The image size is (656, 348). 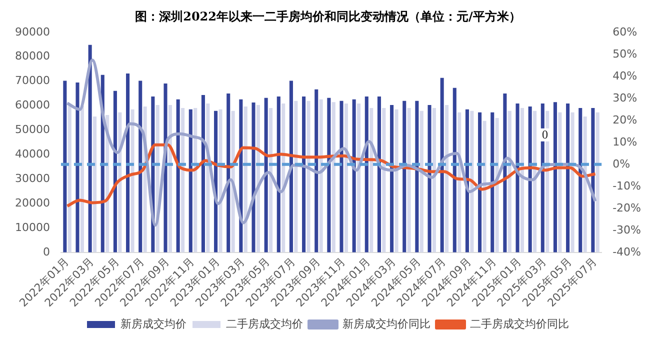 I want to click on y-tick-label: 30000, so click(x=32, y=178).